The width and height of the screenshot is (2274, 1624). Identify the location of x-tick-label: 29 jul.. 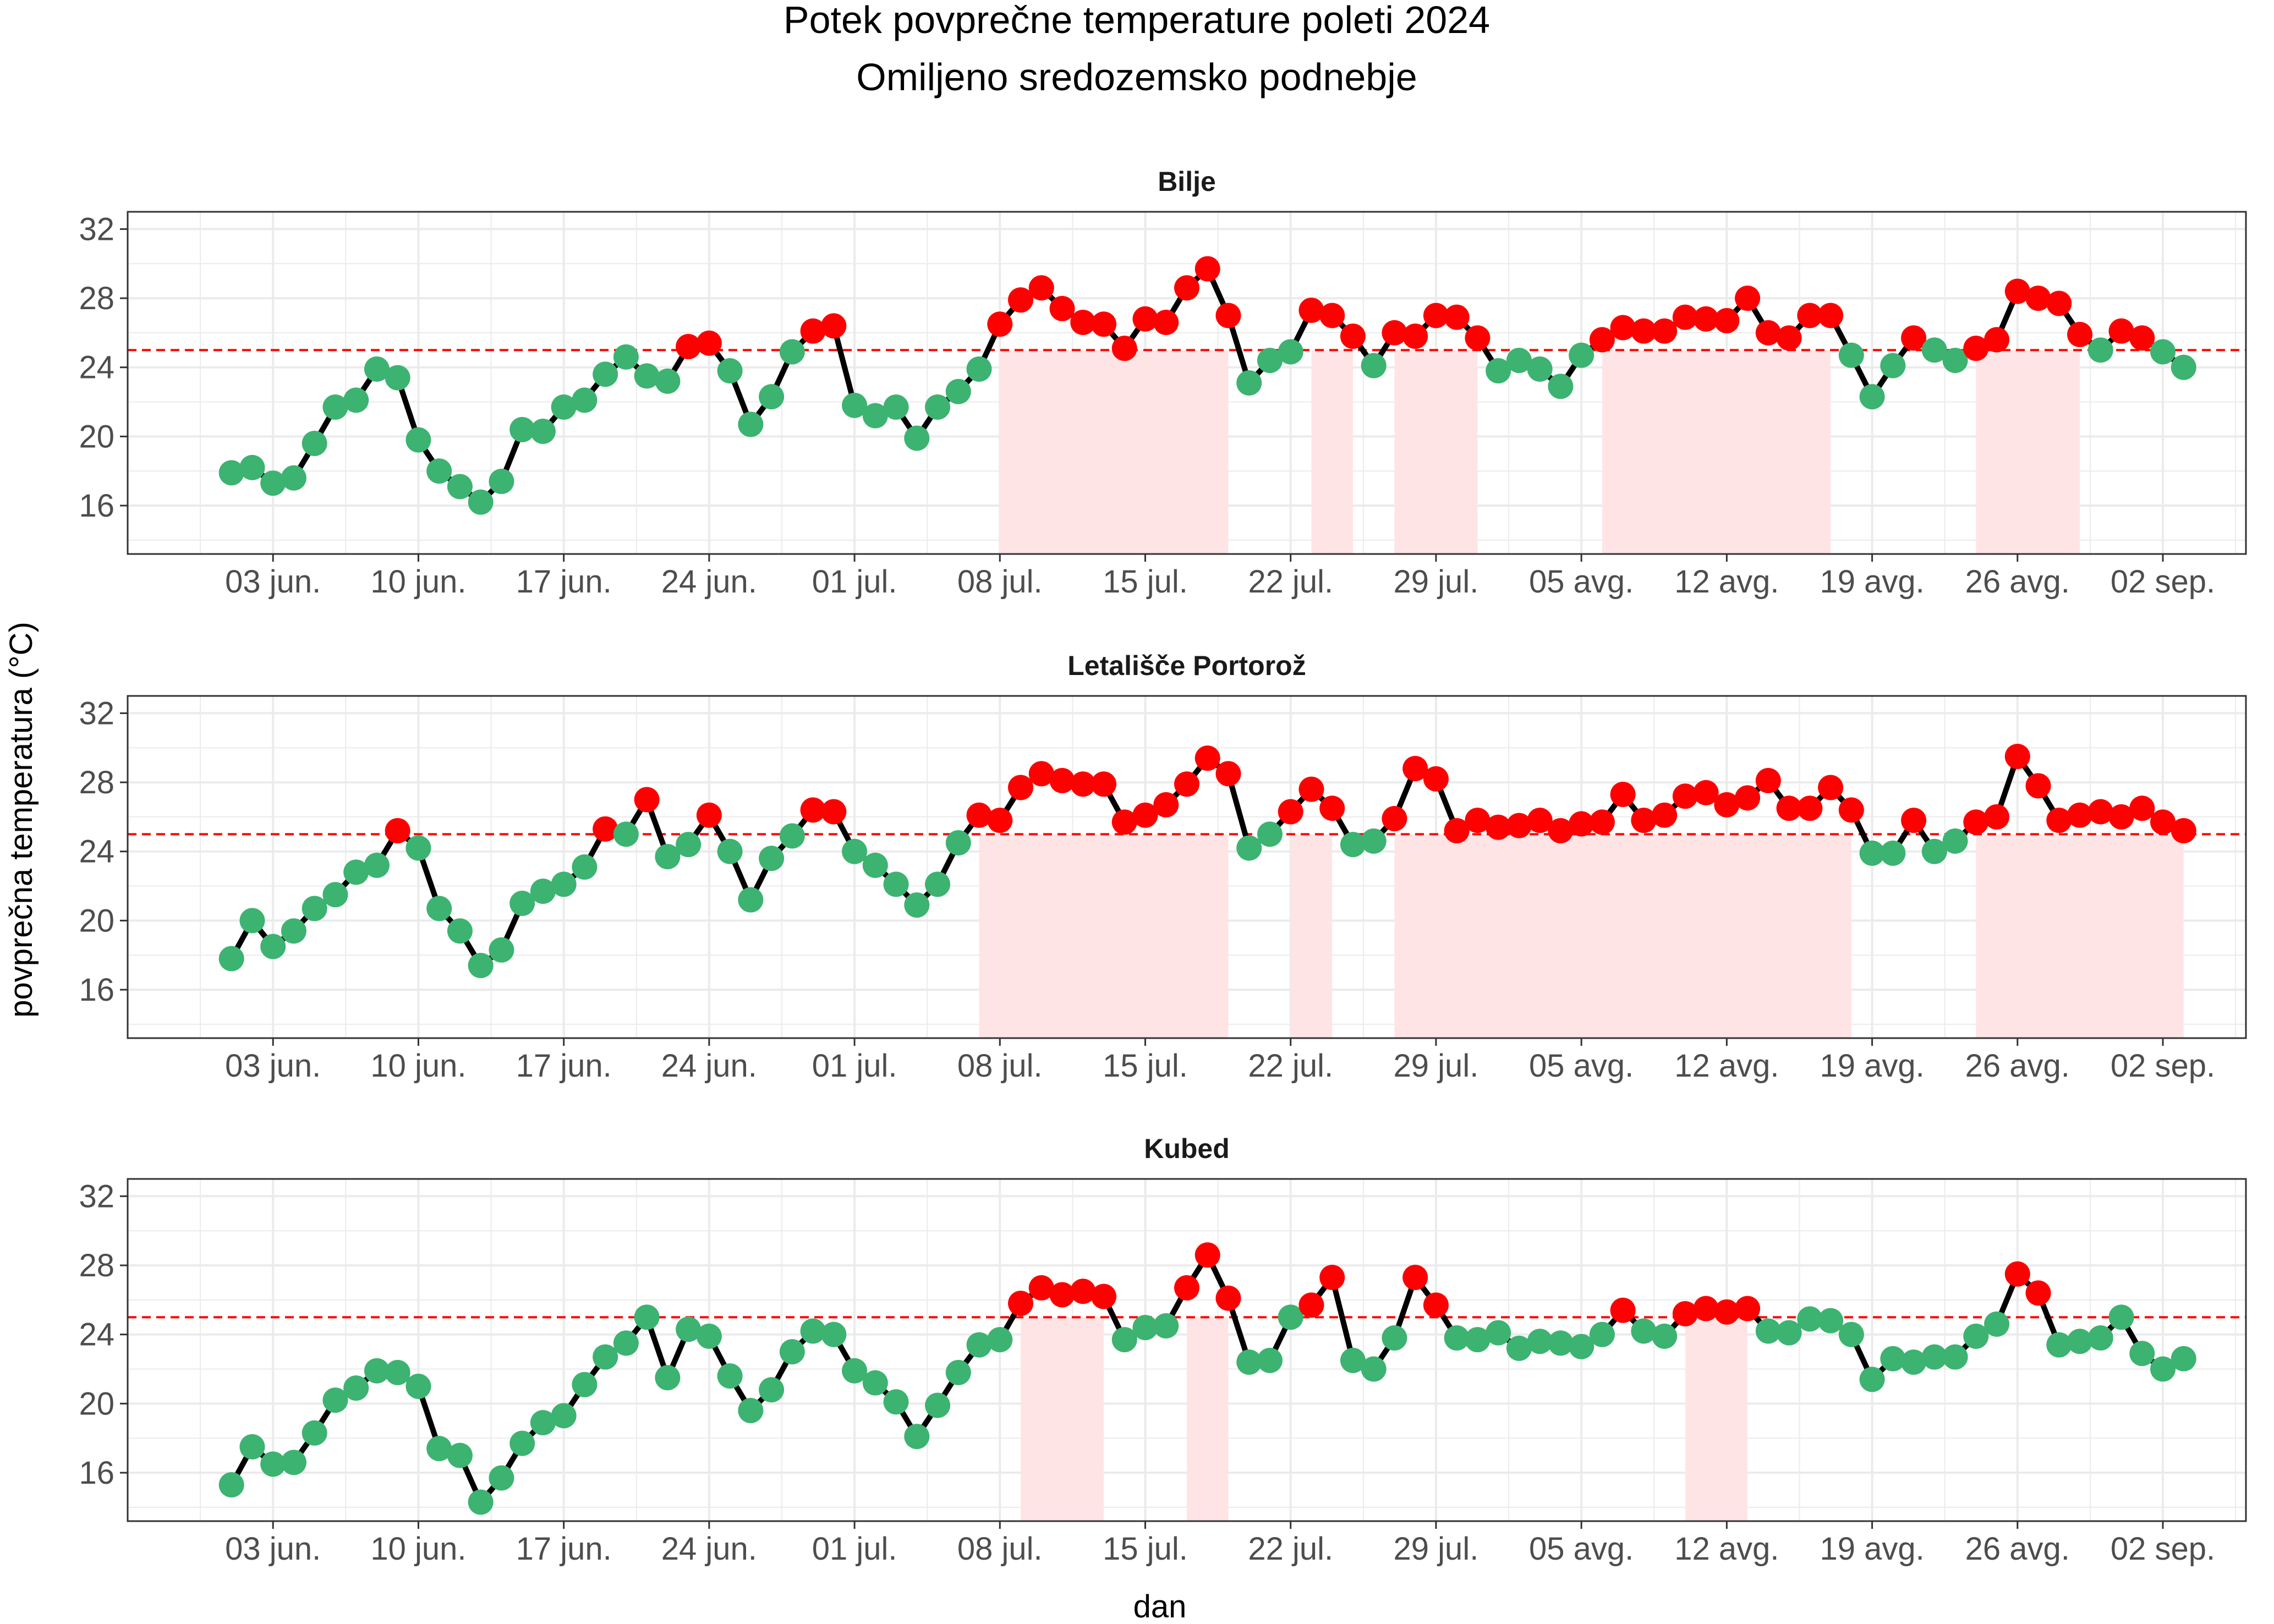
(1436, 1066).